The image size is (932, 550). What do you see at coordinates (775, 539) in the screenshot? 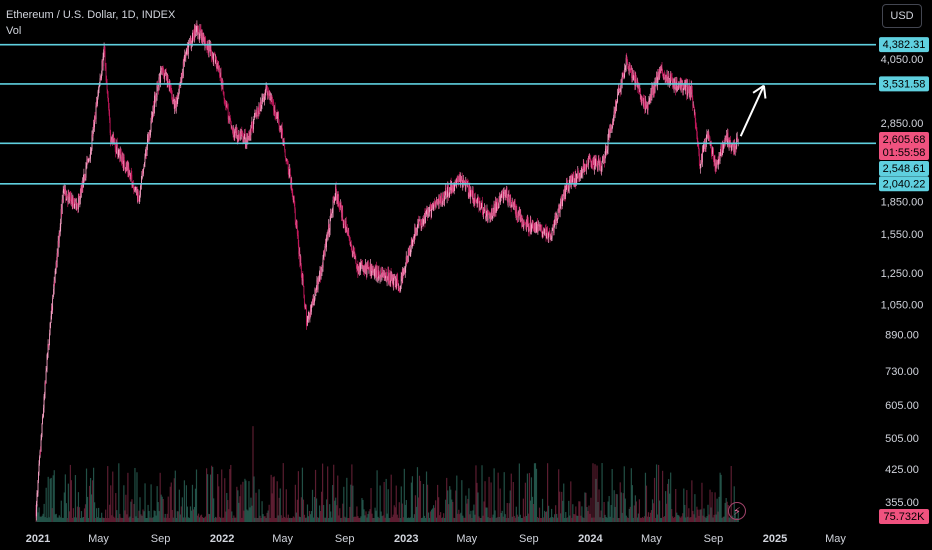
I see `x-tick-label: 2025` at bounding box center [775, 539].